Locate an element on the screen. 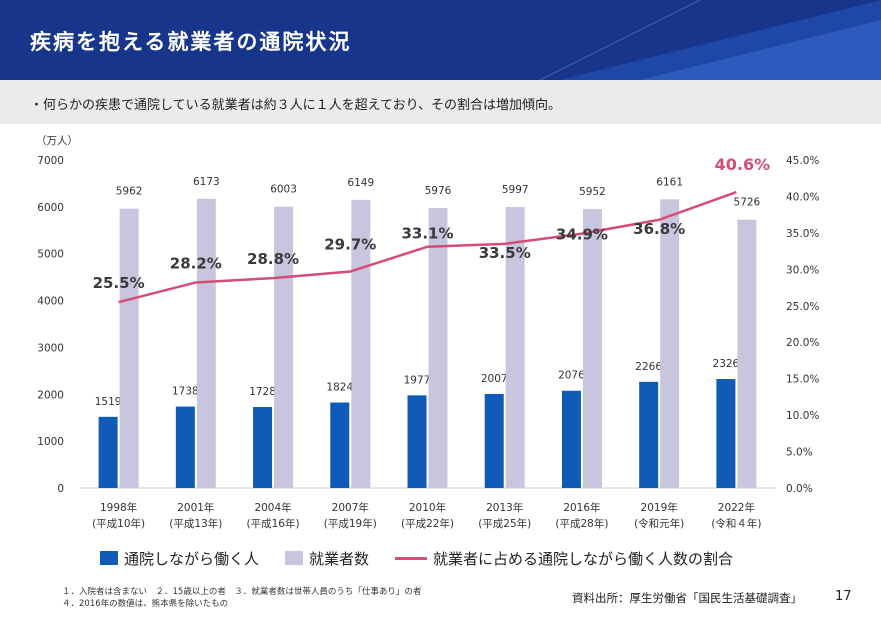  ratio-label: 40.6% is located at coordinates (743, 164).